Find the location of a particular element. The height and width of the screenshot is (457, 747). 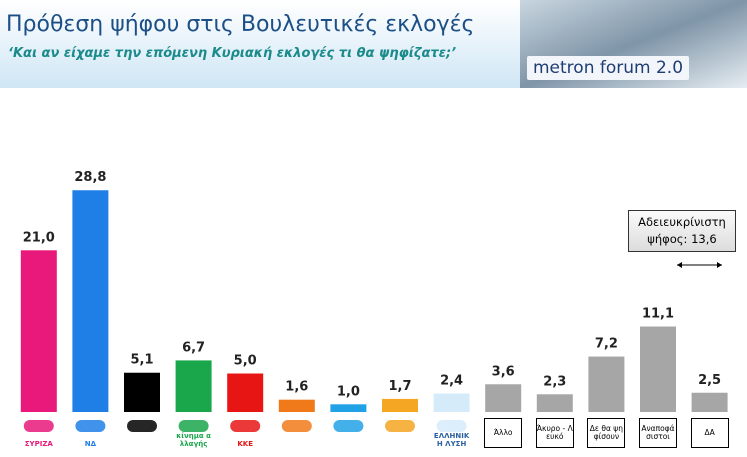

category-label: κίνημα αλλαγής is located at coordinates (193, 440).